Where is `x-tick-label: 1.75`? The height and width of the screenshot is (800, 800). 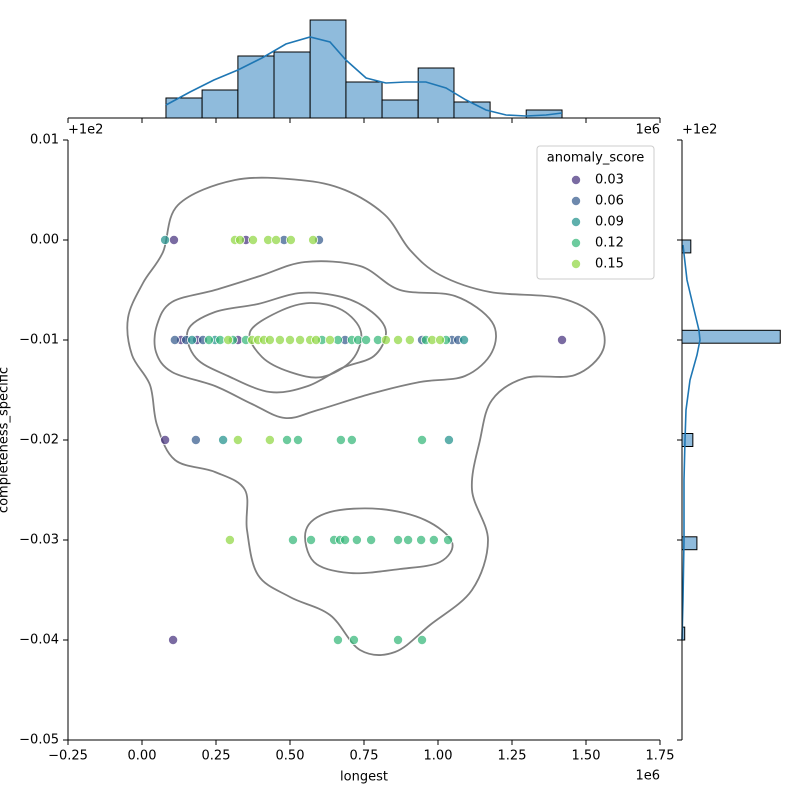 x-tick-label: 1.75 is located at coordinates (660, 756).